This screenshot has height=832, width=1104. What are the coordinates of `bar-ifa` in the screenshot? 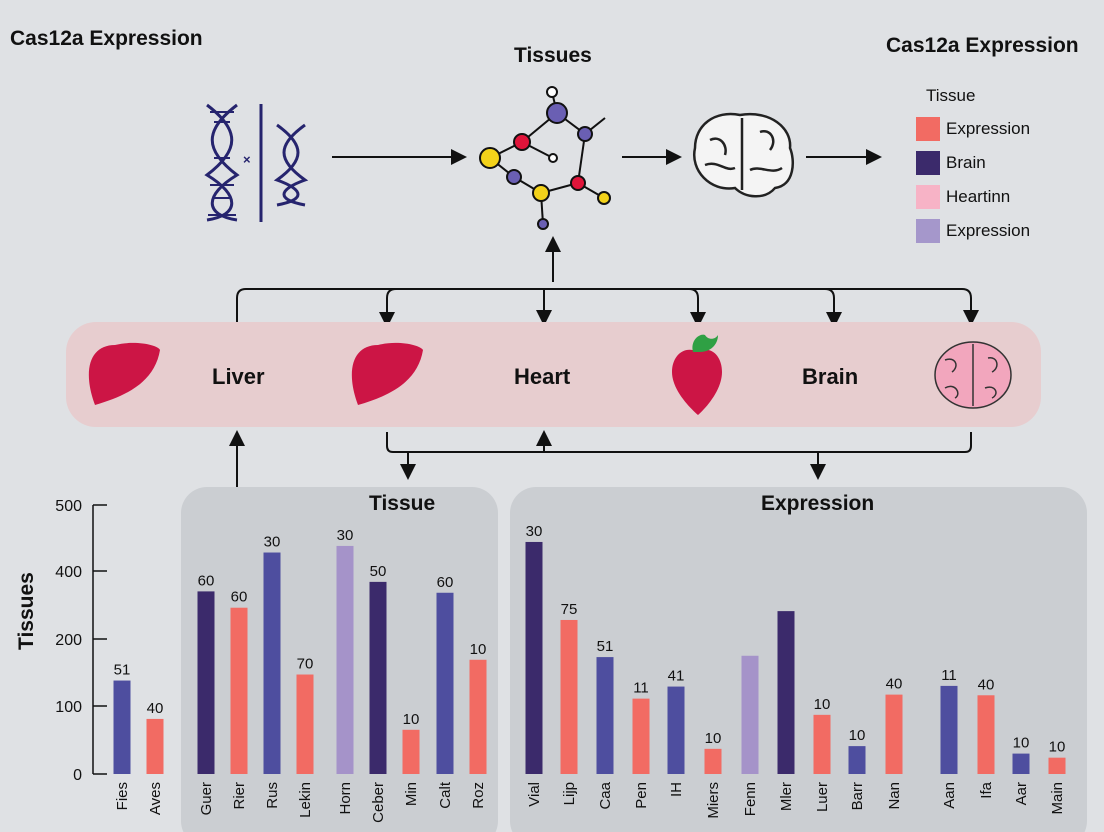 It's located at (986, 734).